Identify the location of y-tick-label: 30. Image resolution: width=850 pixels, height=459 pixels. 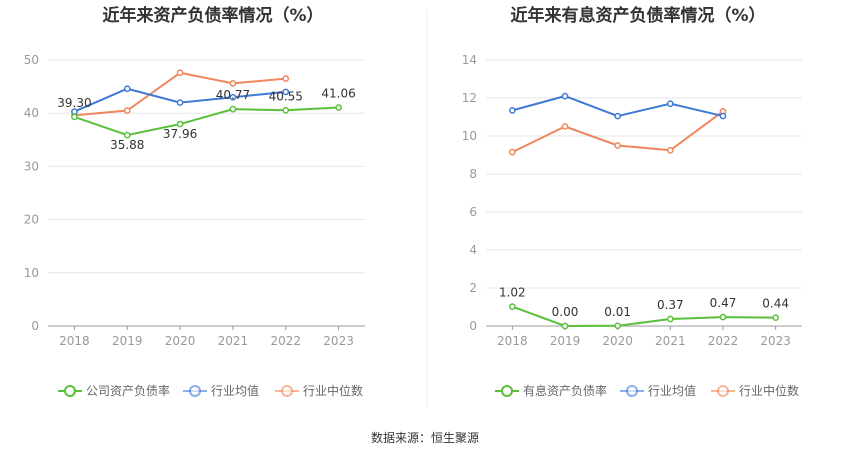
(31, 166).